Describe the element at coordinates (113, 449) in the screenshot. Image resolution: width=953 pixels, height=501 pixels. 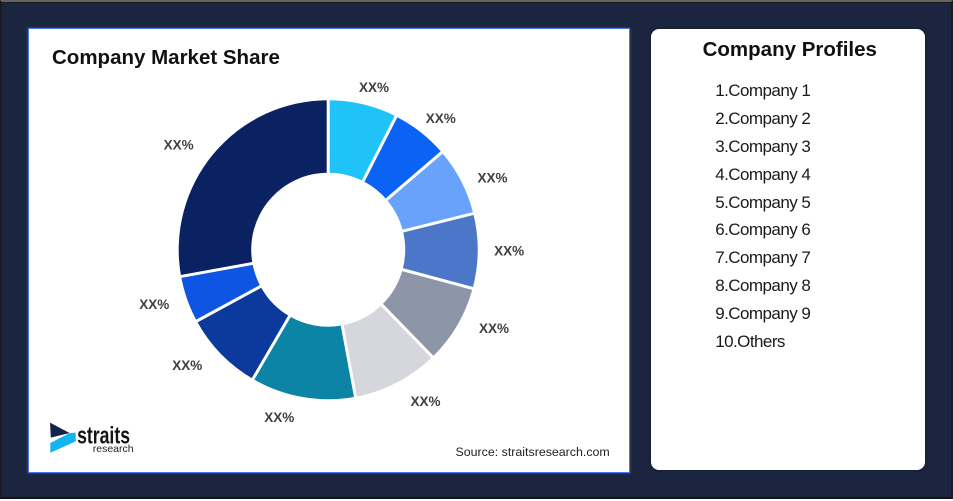
I see `svg-text: research` at that location.